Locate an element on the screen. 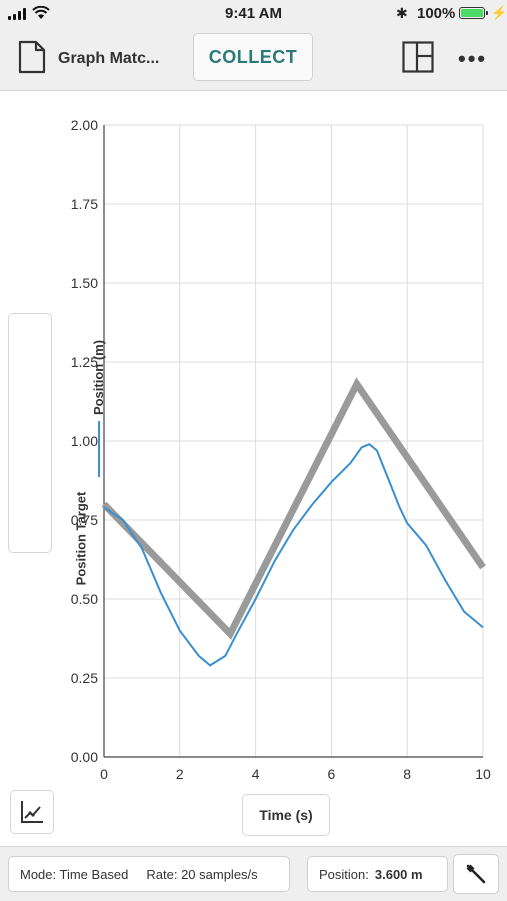  bluetooth-icon: ✱ is located at coordinates (402, 13).